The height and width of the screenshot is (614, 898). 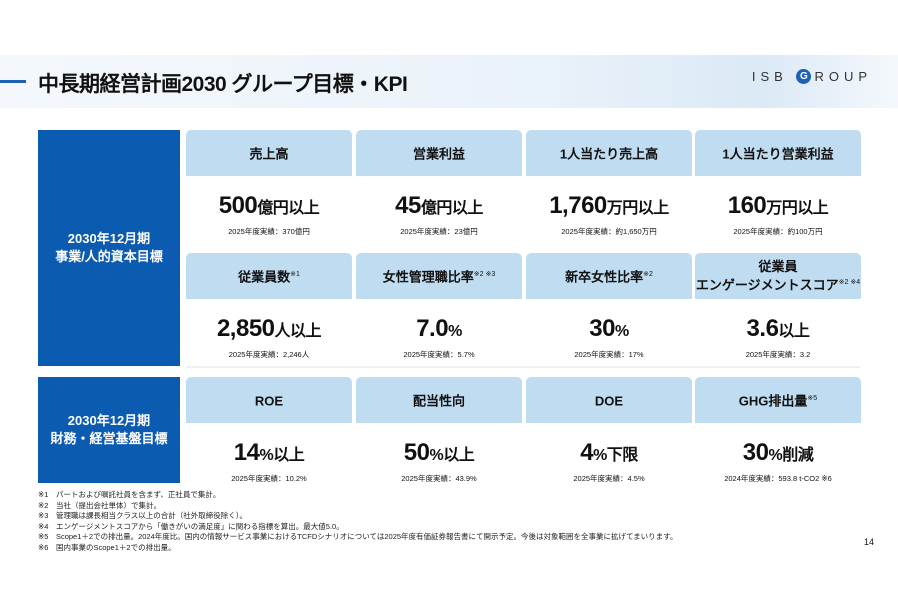 What do you see at coordinates (109, 248) in the screenshot?
I see `section-label-business: 2030年12月期 事業/人的資本目標` at bounding box center [109, 248].